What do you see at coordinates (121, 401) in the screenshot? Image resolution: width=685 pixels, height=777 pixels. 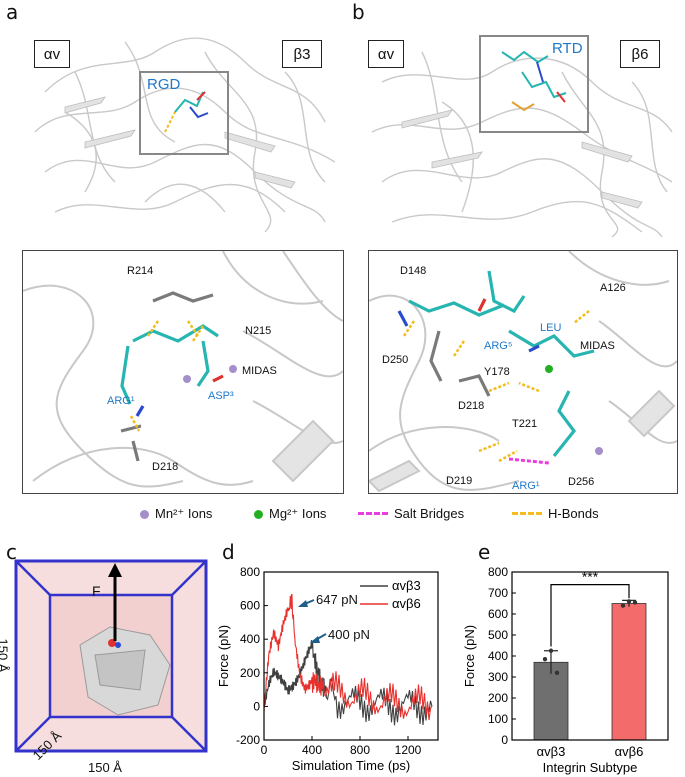 I see `residue-arg1-a: ARG¹` at bounding box center [121, 401].